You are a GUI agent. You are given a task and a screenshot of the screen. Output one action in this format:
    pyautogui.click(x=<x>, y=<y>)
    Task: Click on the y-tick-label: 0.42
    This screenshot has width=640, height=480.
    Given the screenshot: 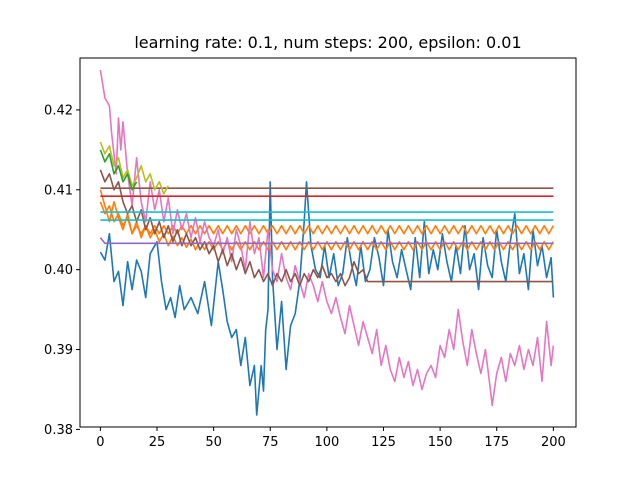 What is the action you would take?
    pyautogui.click(x=58, y=110)
    